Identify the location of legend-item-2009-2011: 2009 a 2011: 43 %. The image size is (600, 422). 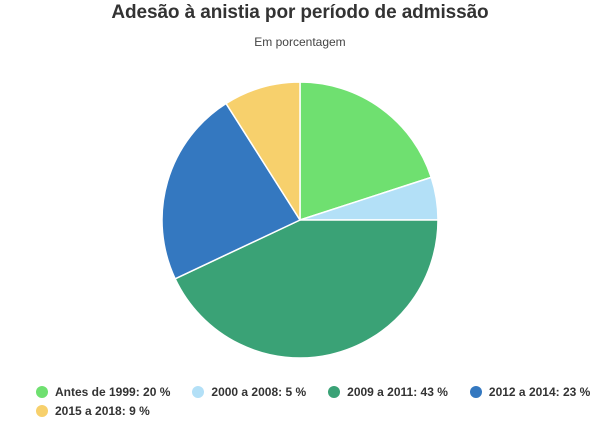
(388, 392).